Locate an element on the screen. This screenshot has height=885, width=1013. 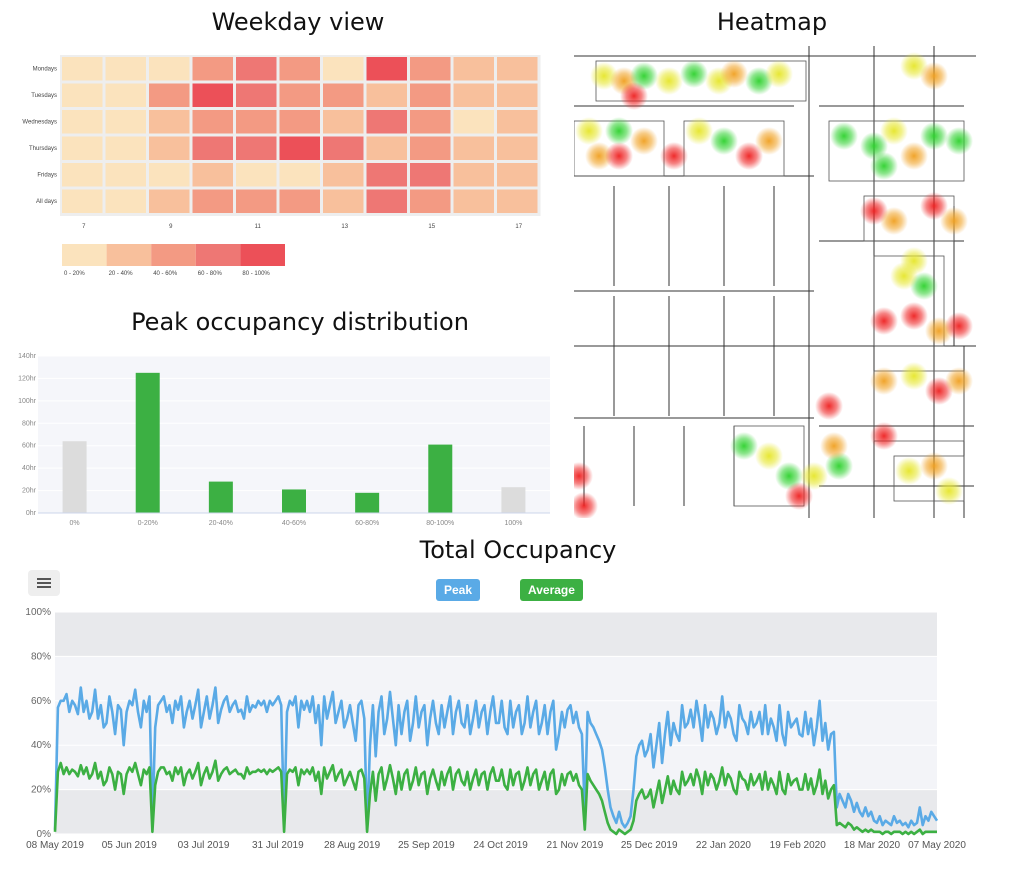
legend-label: 80 - 100% is located at coordinates (256, 274).